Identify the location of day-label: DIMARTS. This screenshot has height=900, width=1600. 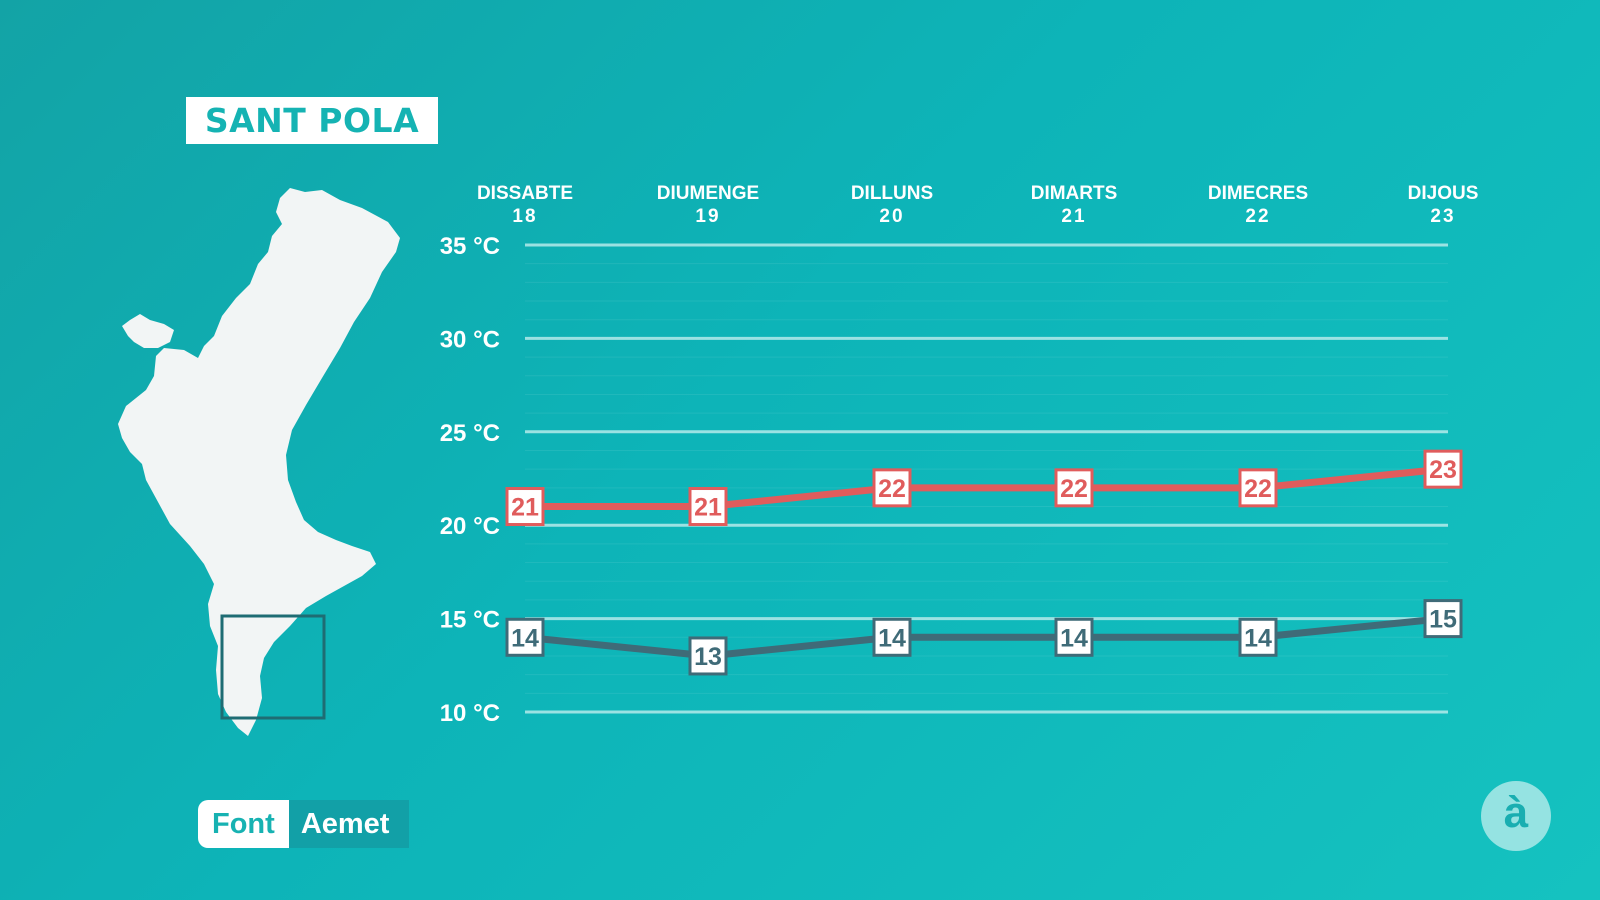
(1074, 193).